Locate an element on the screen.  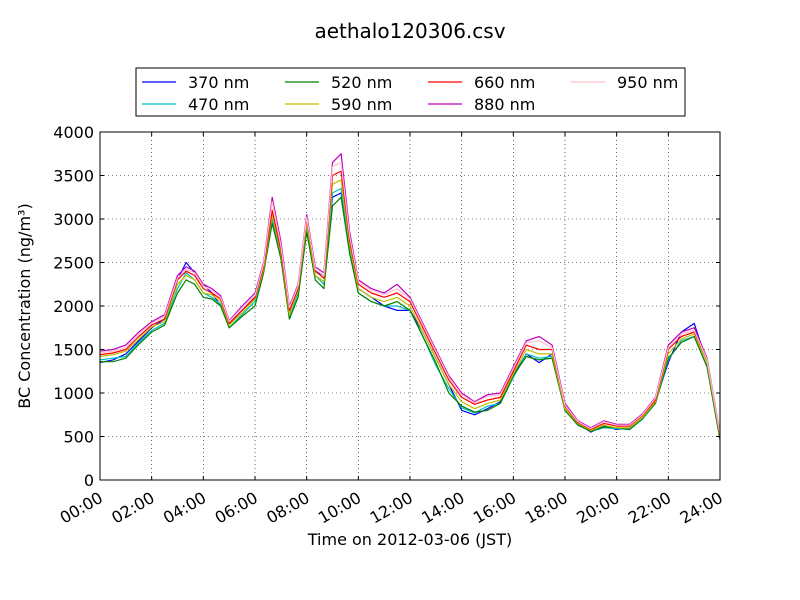
y-tick-label: 4000 is located at coordinates (73, 132).